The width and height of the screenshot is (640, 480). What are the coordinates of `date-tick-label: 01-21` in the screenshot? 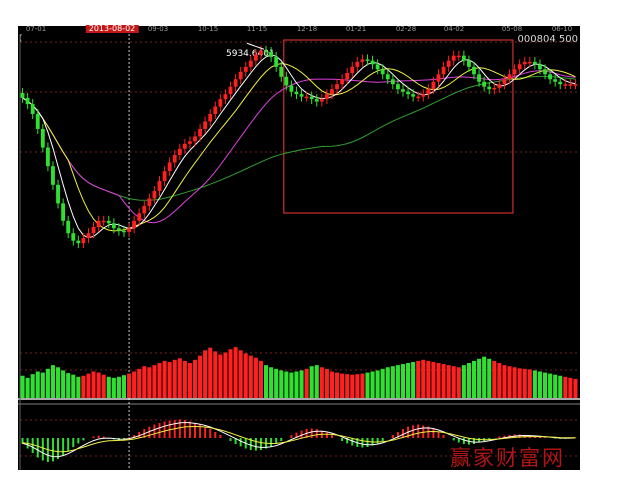 It's located at (356, 29).